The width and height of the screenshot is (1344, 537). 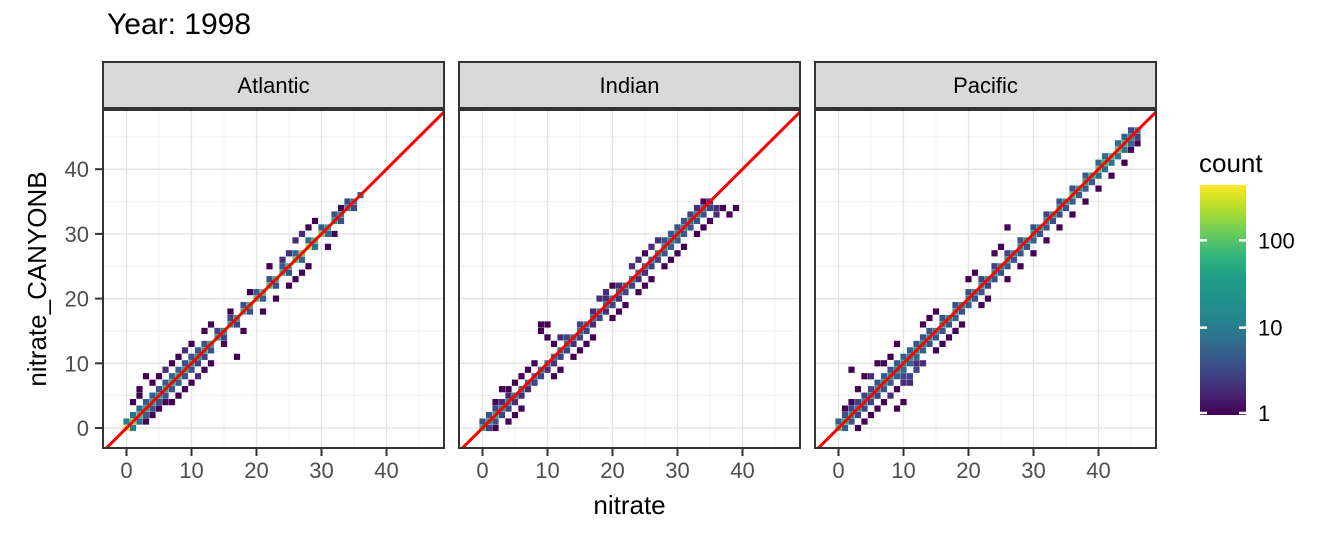 What do you see at coordinates (1247, 287) in the screenshot?
I see `legend-count: count 1 10 100` at bounding box center [1247, 287].